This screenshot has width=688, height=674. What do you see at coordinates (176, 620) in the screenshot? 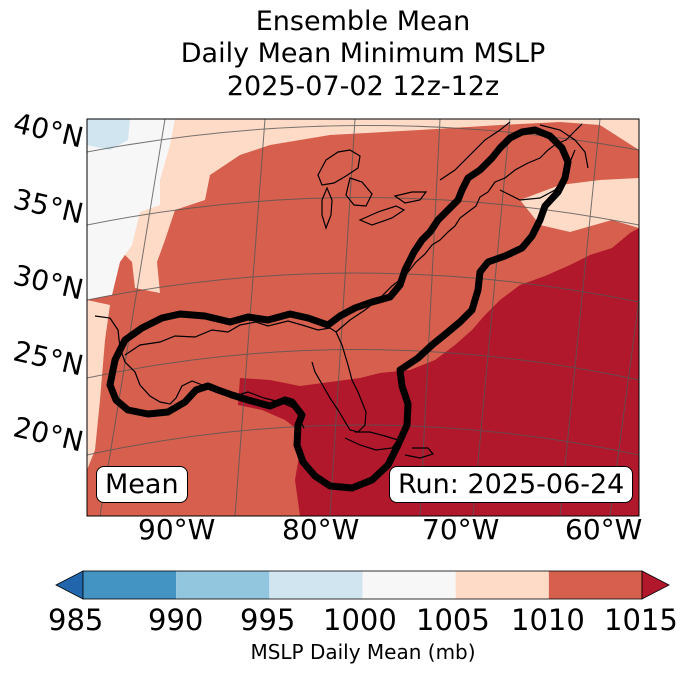
I see `cbar-tick-990: 990` at bounding box center [176, 620].